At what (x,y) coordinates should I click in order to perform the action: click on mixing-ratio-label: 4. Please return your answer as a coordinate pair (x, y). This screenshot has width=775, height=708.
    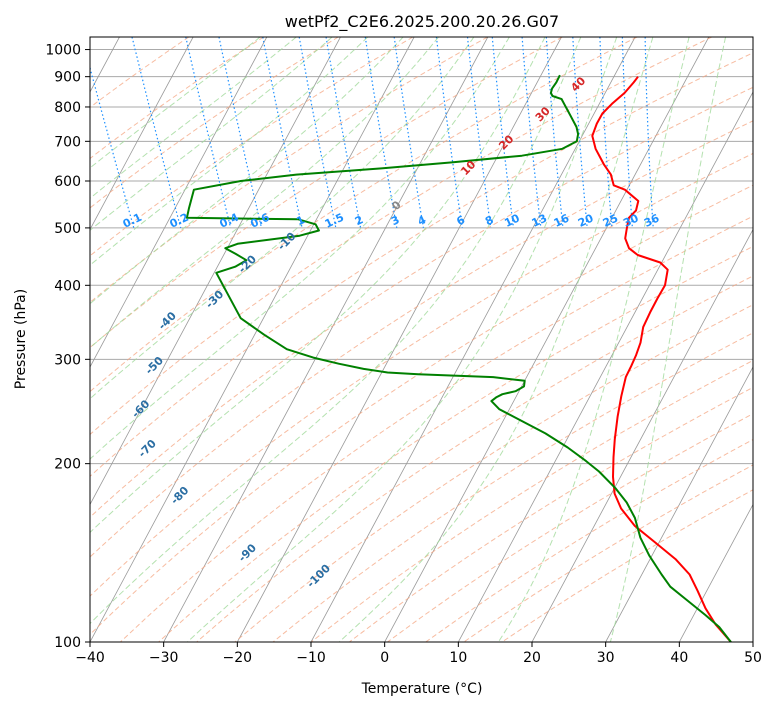
    Looking at the image, I should click on (422, 220).